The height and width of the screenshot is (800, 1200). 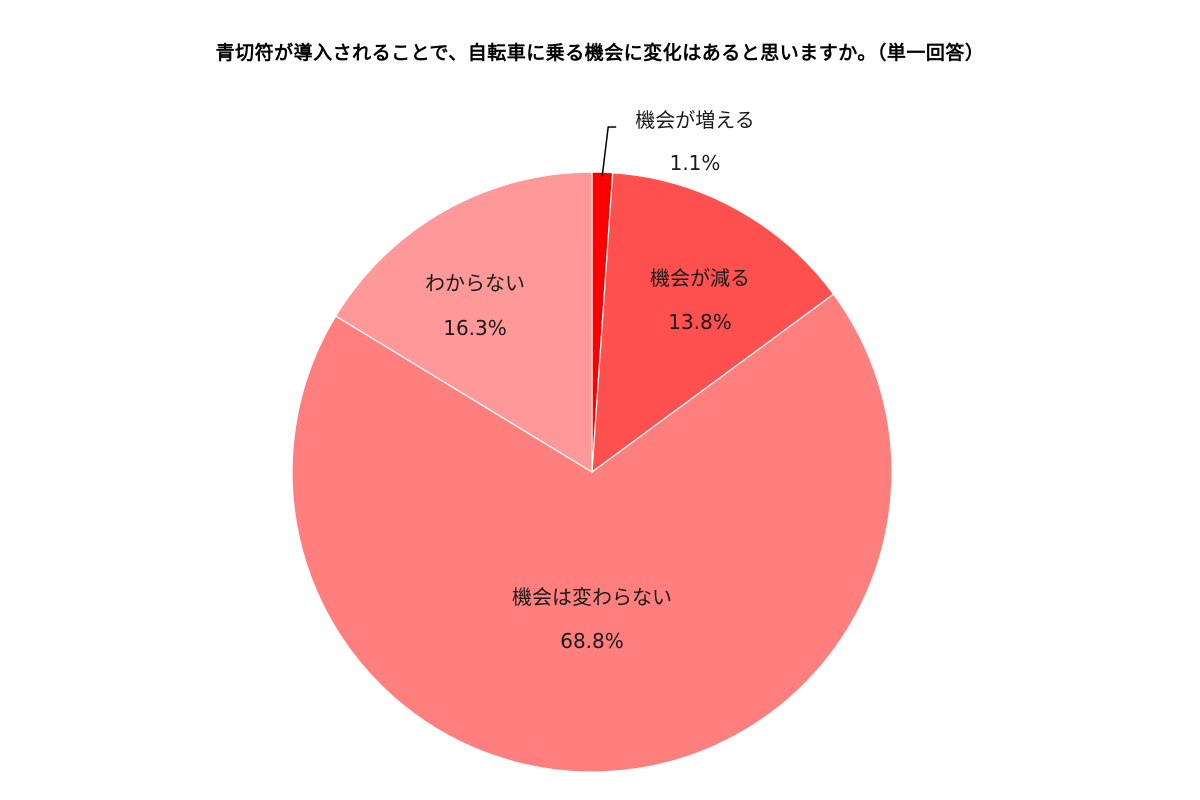 I want to click on slice-label-3: 機会は変わらない, so click(x=592, y=597).